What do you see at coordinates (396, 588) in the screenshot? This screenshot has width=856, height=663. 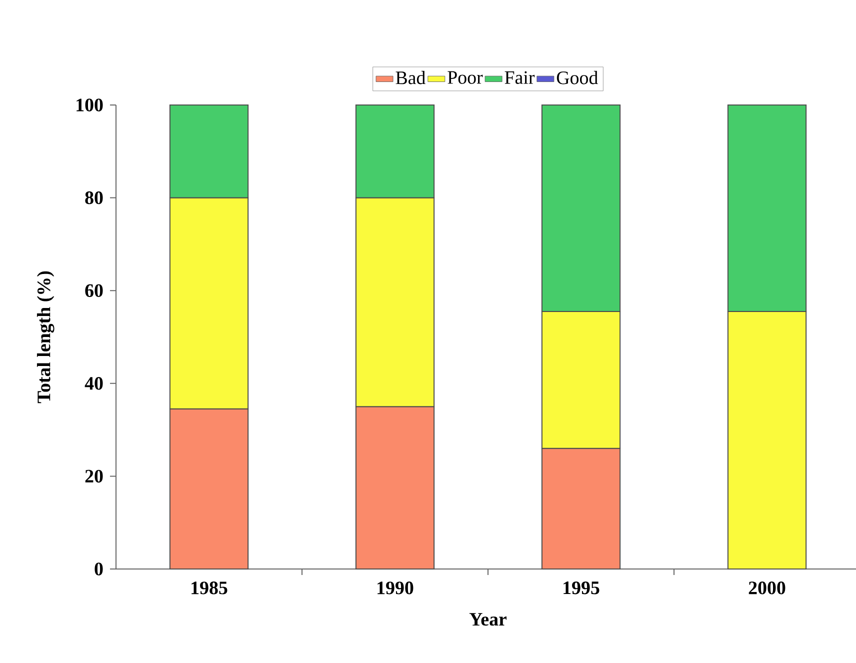 I see `x-tick-label: 1990` at bounding box center [396, 588].